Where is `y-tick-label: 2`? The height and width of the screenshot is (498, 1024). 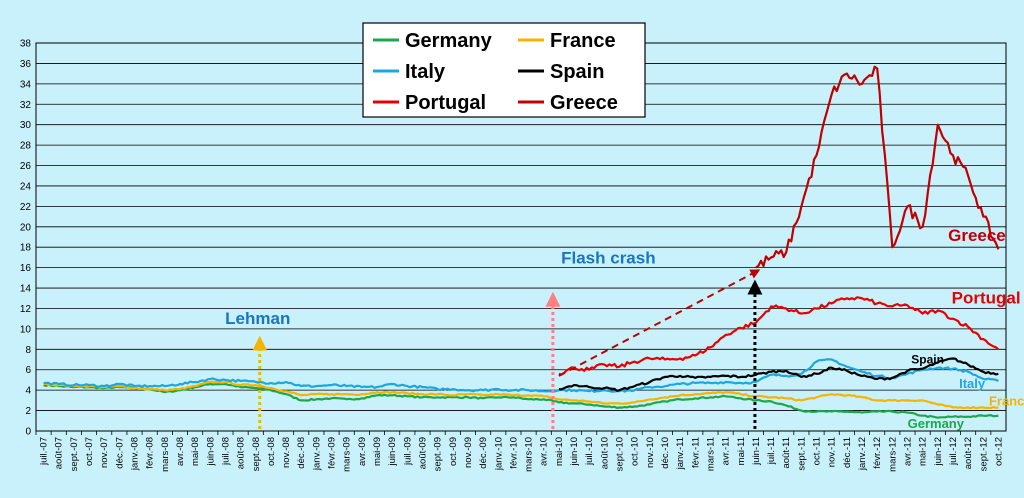 y-tick-label: 2 is located at coordinates (28, 411).